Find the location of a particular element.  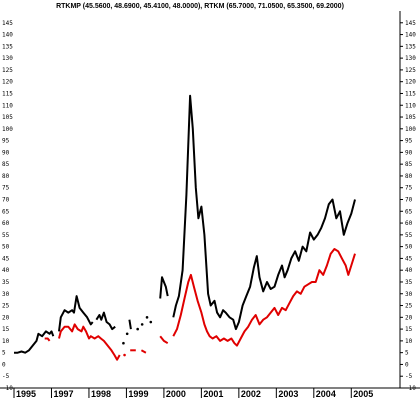

y-tick-label-right: 25 is located at coordinates (409, 306).